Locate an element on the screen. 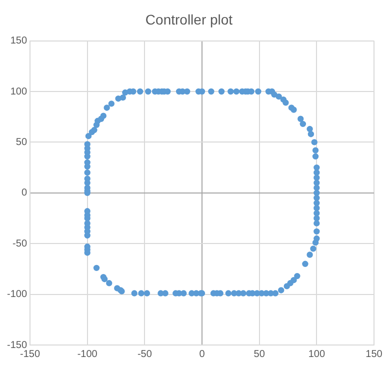 The height and width of the screenshot is (373, 388). y-tick-label: 100 is located at coordinates (19, 92).